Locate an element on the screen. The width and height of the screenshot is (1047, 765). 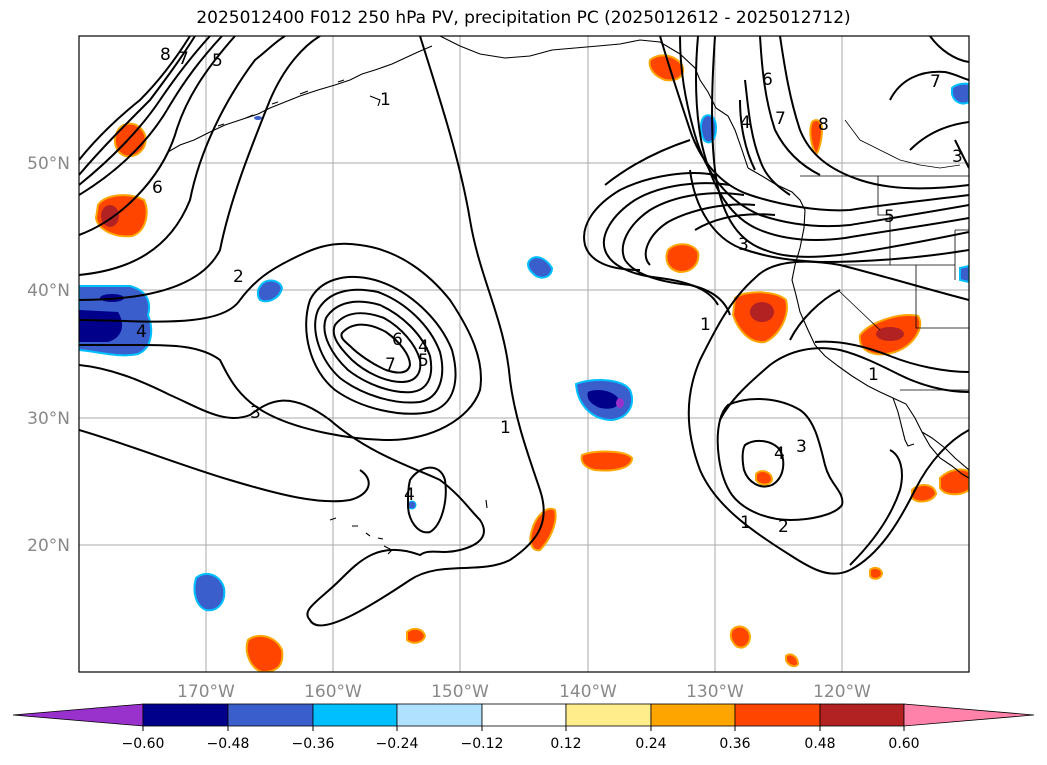
colorbar-tick-label: 0.24 is located at coordinates (650, 744).